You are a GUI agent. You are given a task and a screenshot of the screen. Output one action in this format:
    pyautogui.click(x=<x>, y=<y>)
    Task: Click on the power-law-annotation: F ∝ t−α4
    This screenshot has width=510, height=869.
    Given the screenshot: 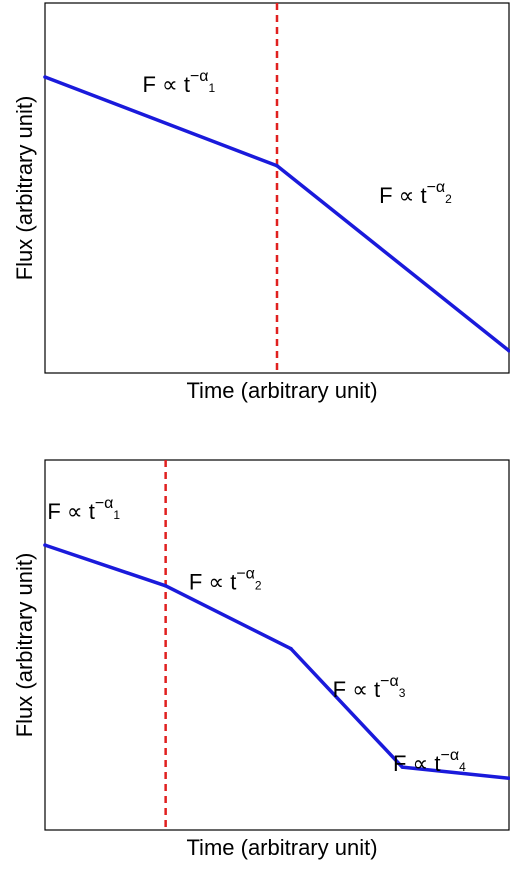 What is the action you would take?
    pyautogui.click(x=429, y=761)
    